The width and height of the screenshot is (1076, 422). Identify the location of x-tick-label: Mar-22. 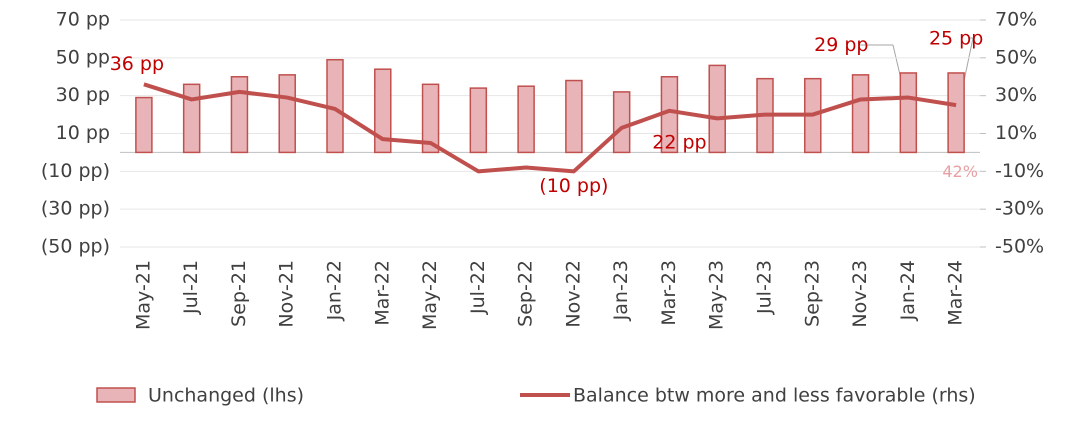
(382, 293).